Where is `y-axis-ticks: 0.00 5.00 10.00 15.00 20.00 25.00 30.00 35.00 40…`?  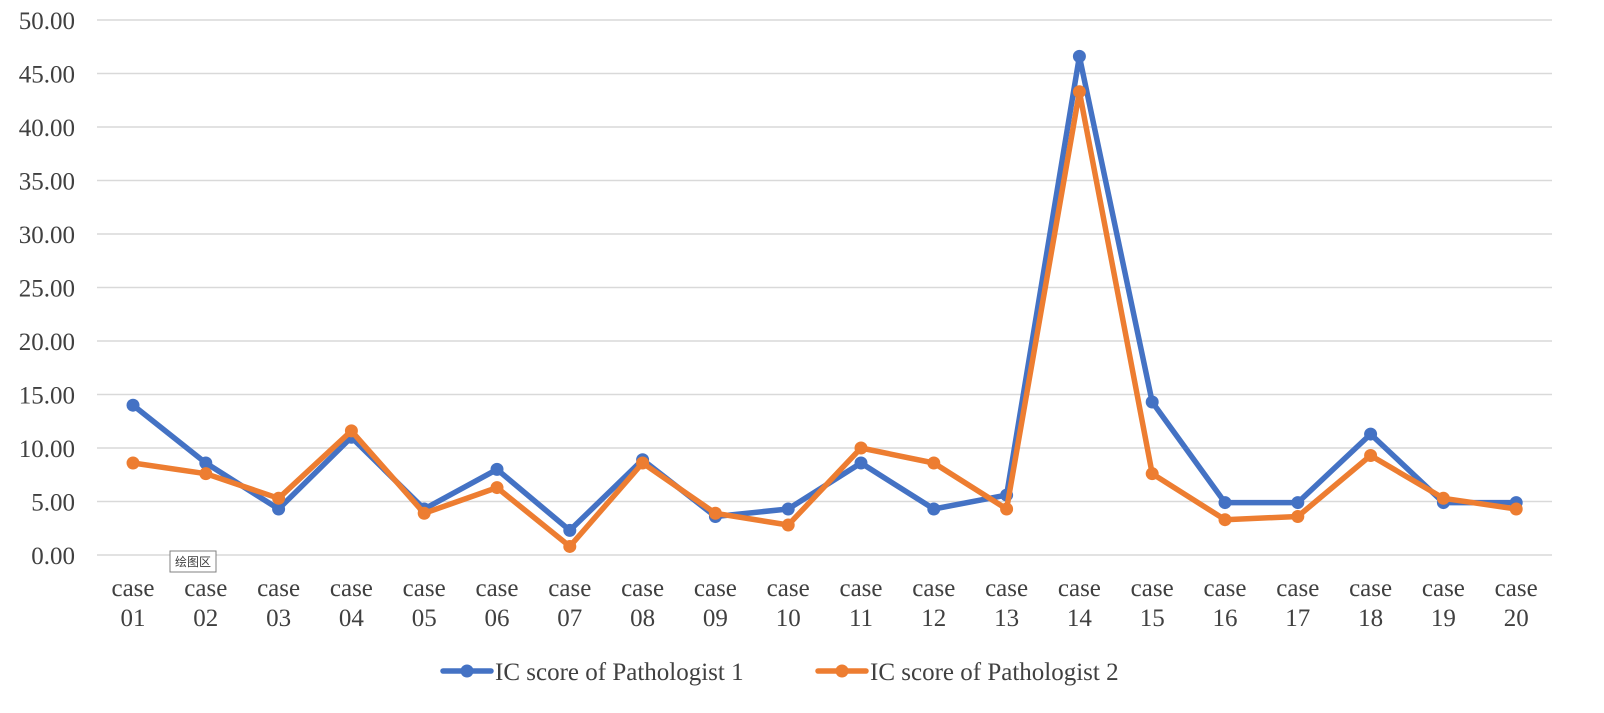 y-axis-ticks: 0.00 5.00 10.00 15.00 20.00 25.00 30.00 35.00 40… is located at coordinates (47, 289).